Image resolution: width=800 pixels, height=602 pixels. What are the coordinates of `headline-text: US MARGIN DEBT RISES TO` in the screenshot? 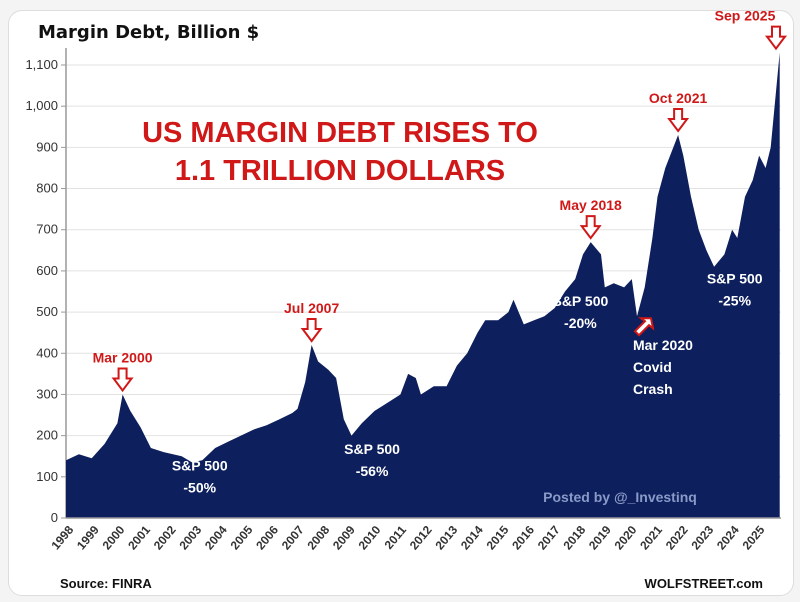 It's located at (340, 133).